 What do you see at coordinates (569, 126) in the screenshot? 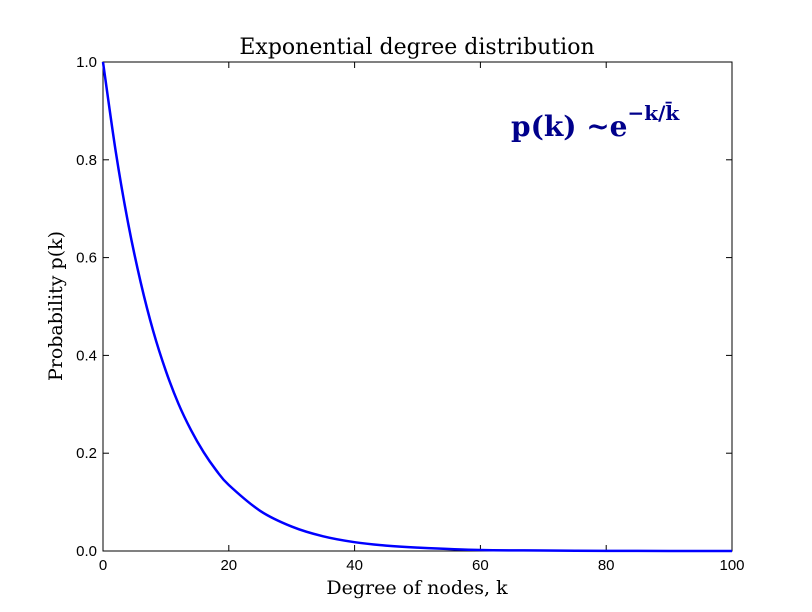
I see `formula-main: p(k) ~e` at bounding box center [569, 126].